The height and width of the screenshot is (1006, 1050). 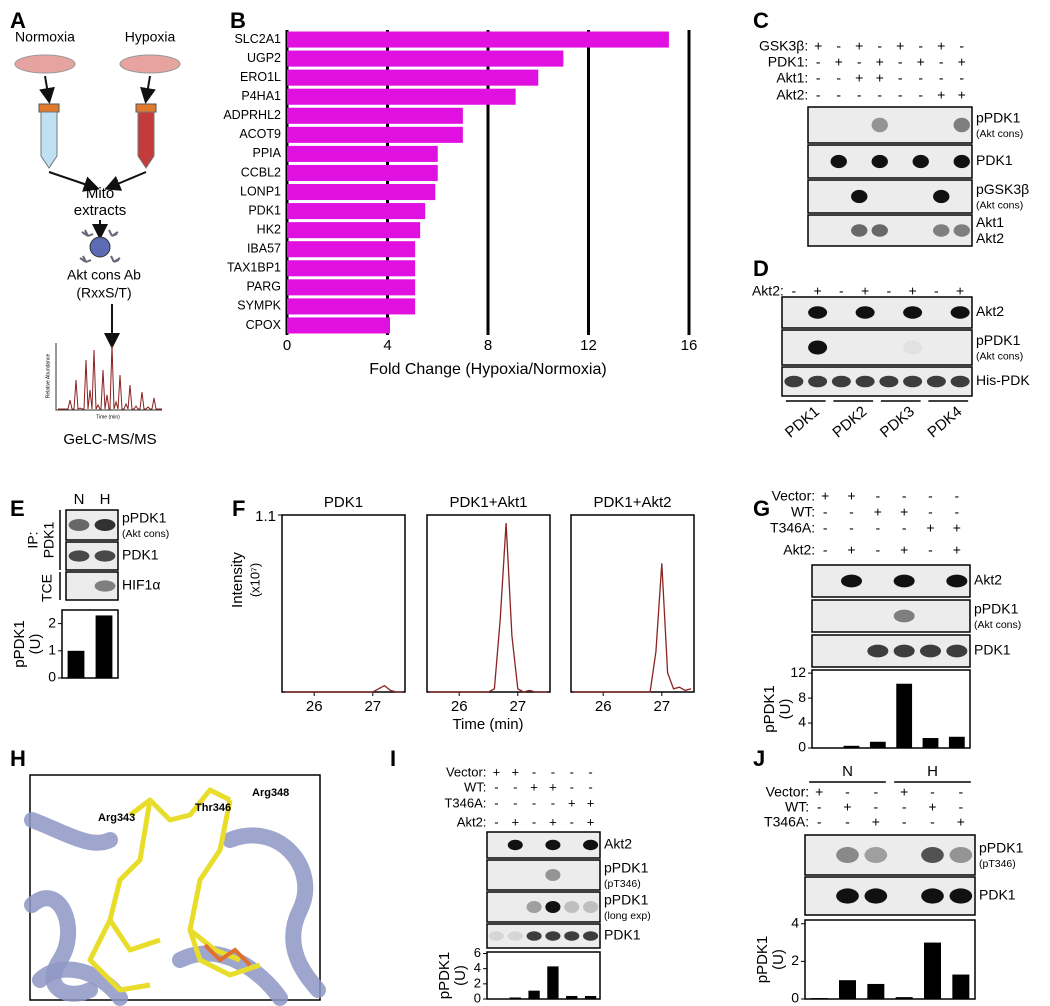 I want to click on label: T346A:, so click(x=792, y=528).